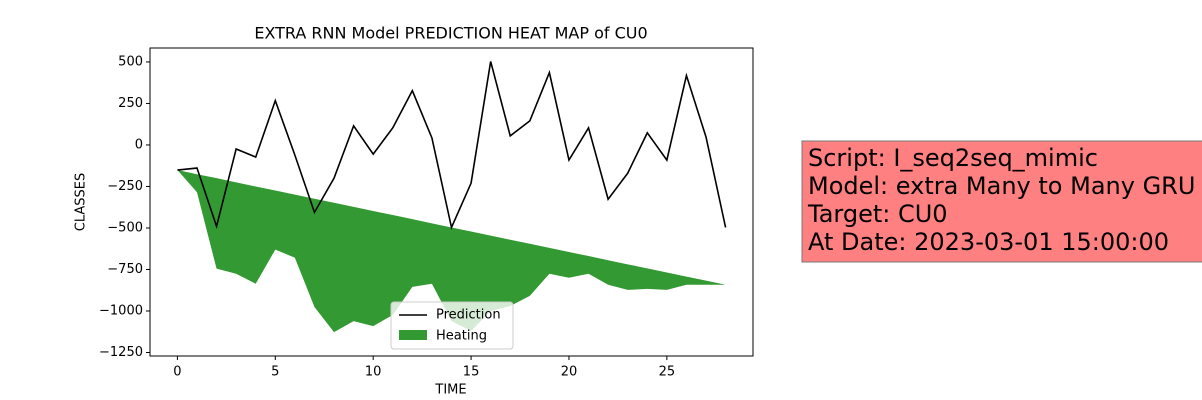  Describe the element at coordinates (177, 372) in the screenshot. I see `x-tick-label: 0` at that location.